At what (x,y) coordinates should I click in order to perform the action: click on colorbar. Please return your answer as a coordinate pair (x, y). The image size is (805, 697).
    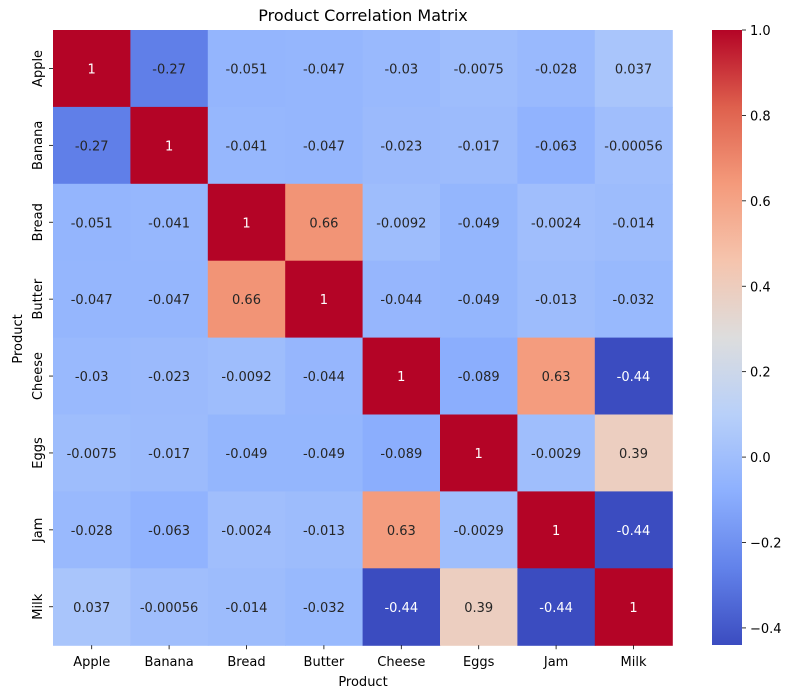
    Looking at the image, I should click on (727, 337).